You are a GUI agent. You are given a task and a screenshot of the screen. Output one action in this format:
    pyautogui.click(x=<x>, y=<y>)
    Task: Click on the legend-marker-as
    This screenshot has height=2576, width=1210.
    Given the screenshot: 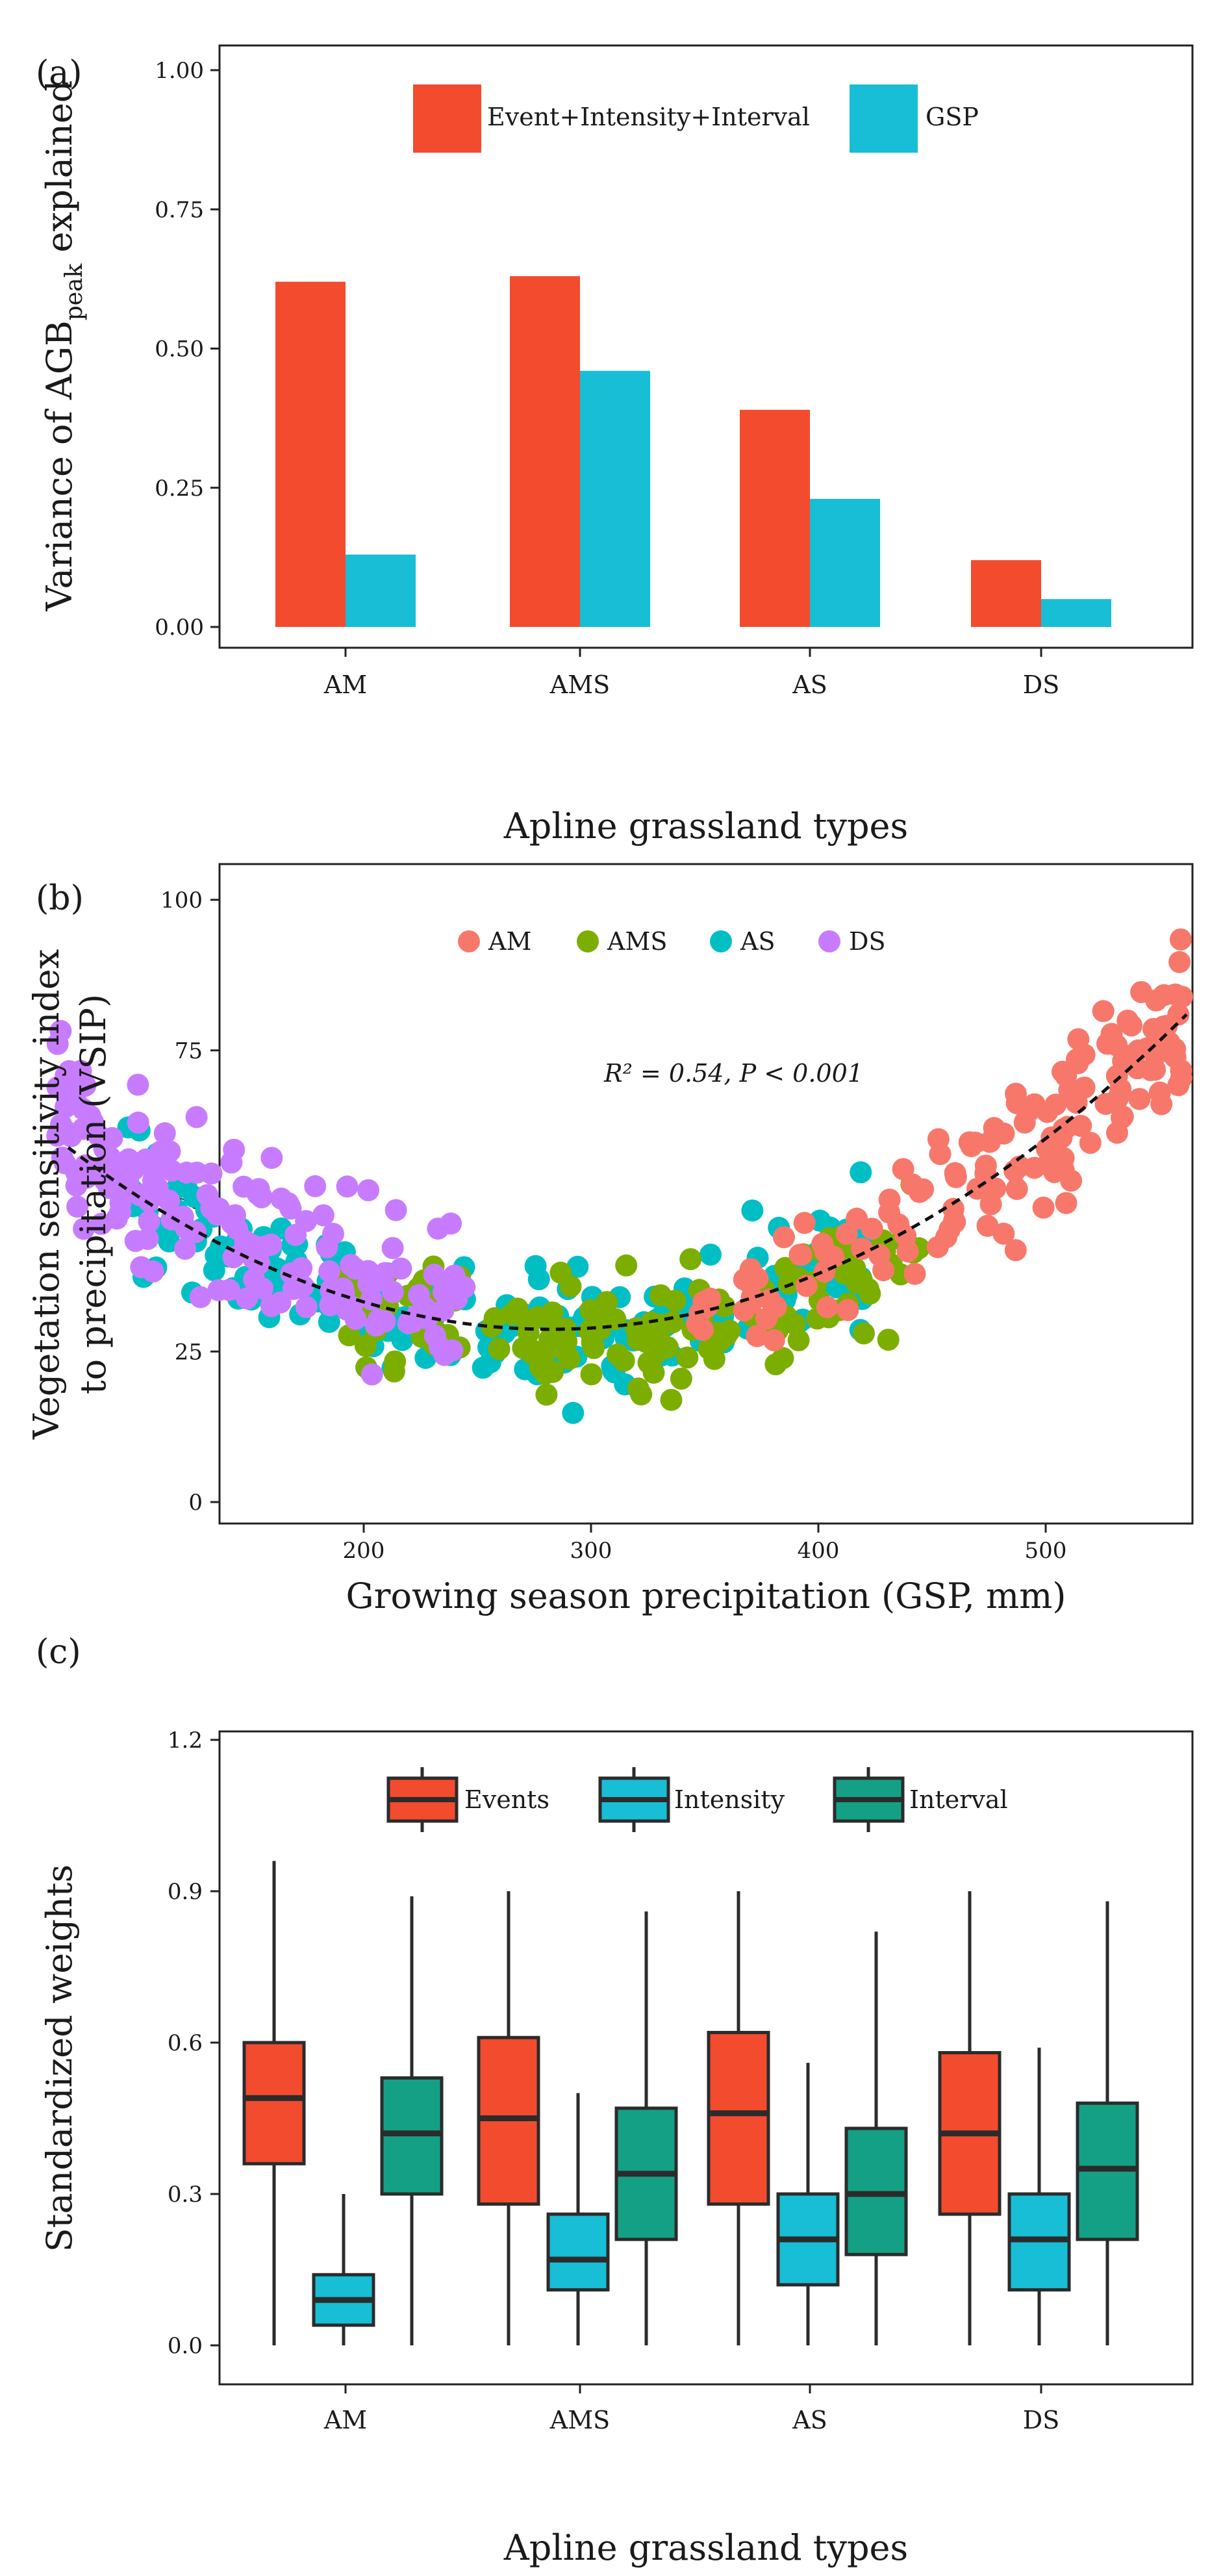 What is the action you would take?
    pyautogui.click(x=721, y=941)
    